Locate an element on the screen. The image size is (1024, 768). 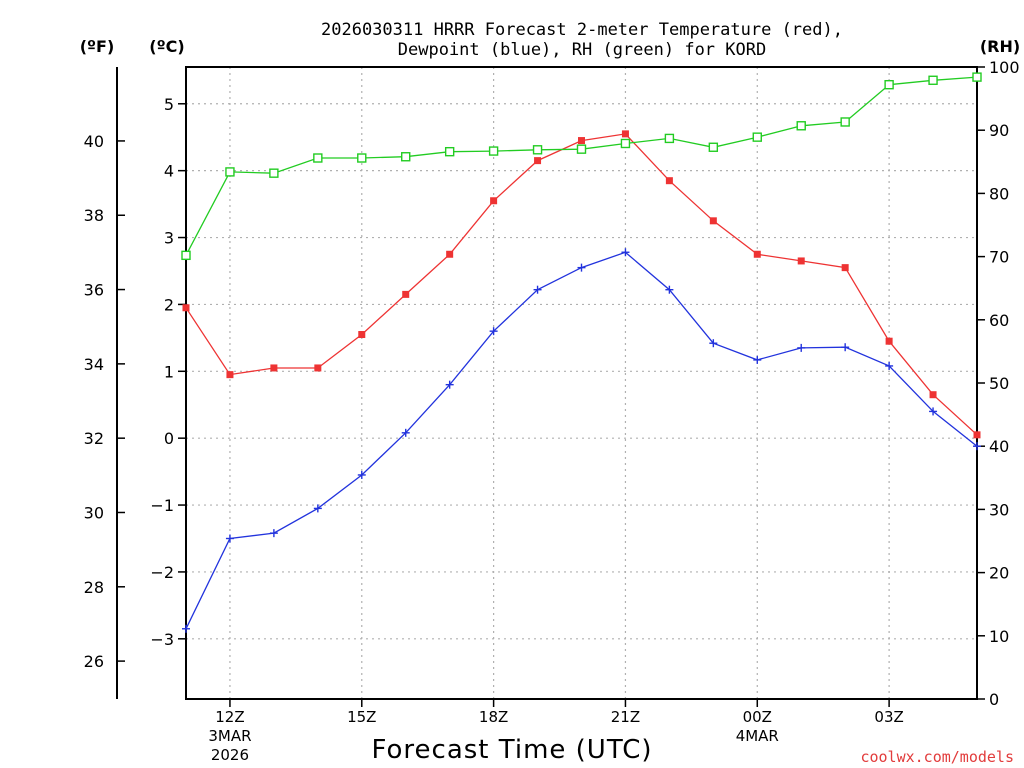
rh-tick-label: 0 is located at coordinates (994, 699).